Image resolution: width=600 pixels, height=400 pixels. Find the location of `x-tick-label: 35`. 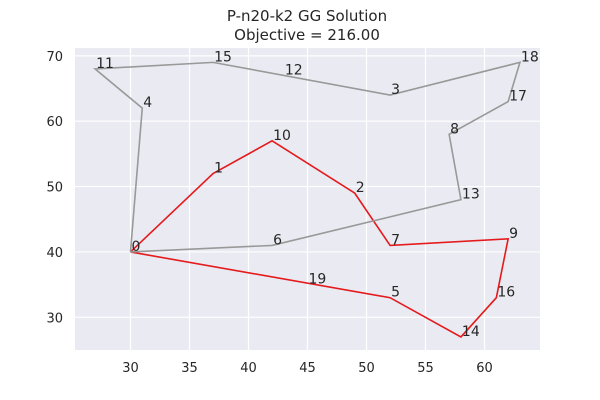

x-tick-label: 35 is located at coordinates (189, 368).